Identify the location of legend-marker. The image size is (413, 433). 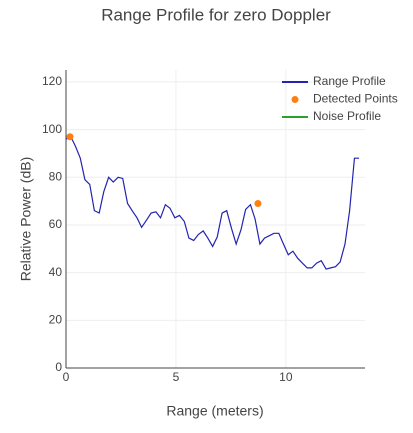
(295, 99).